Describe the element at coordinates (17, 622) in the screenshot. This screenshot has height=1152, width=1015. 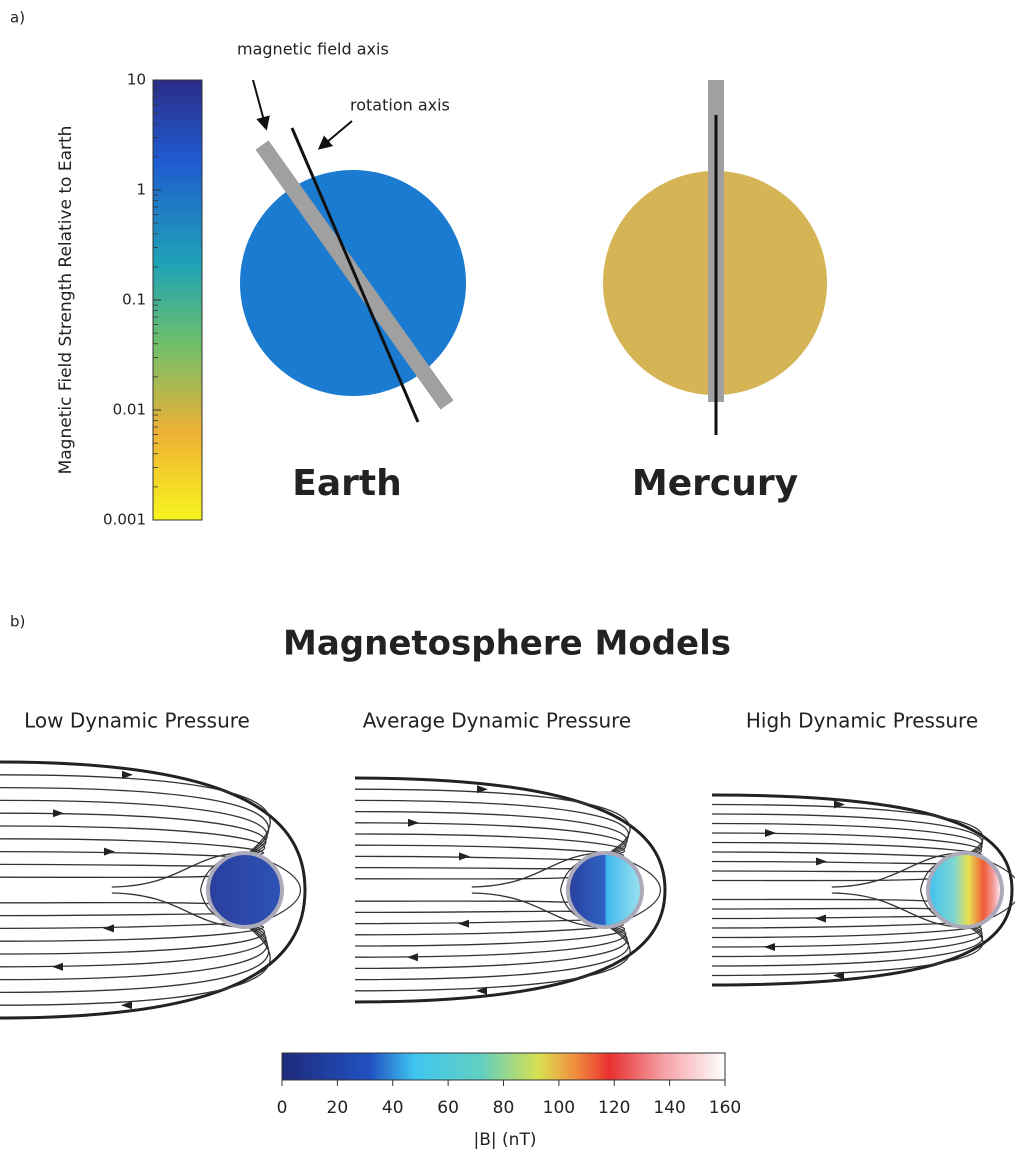
I see `panel-label: b)` at that location.